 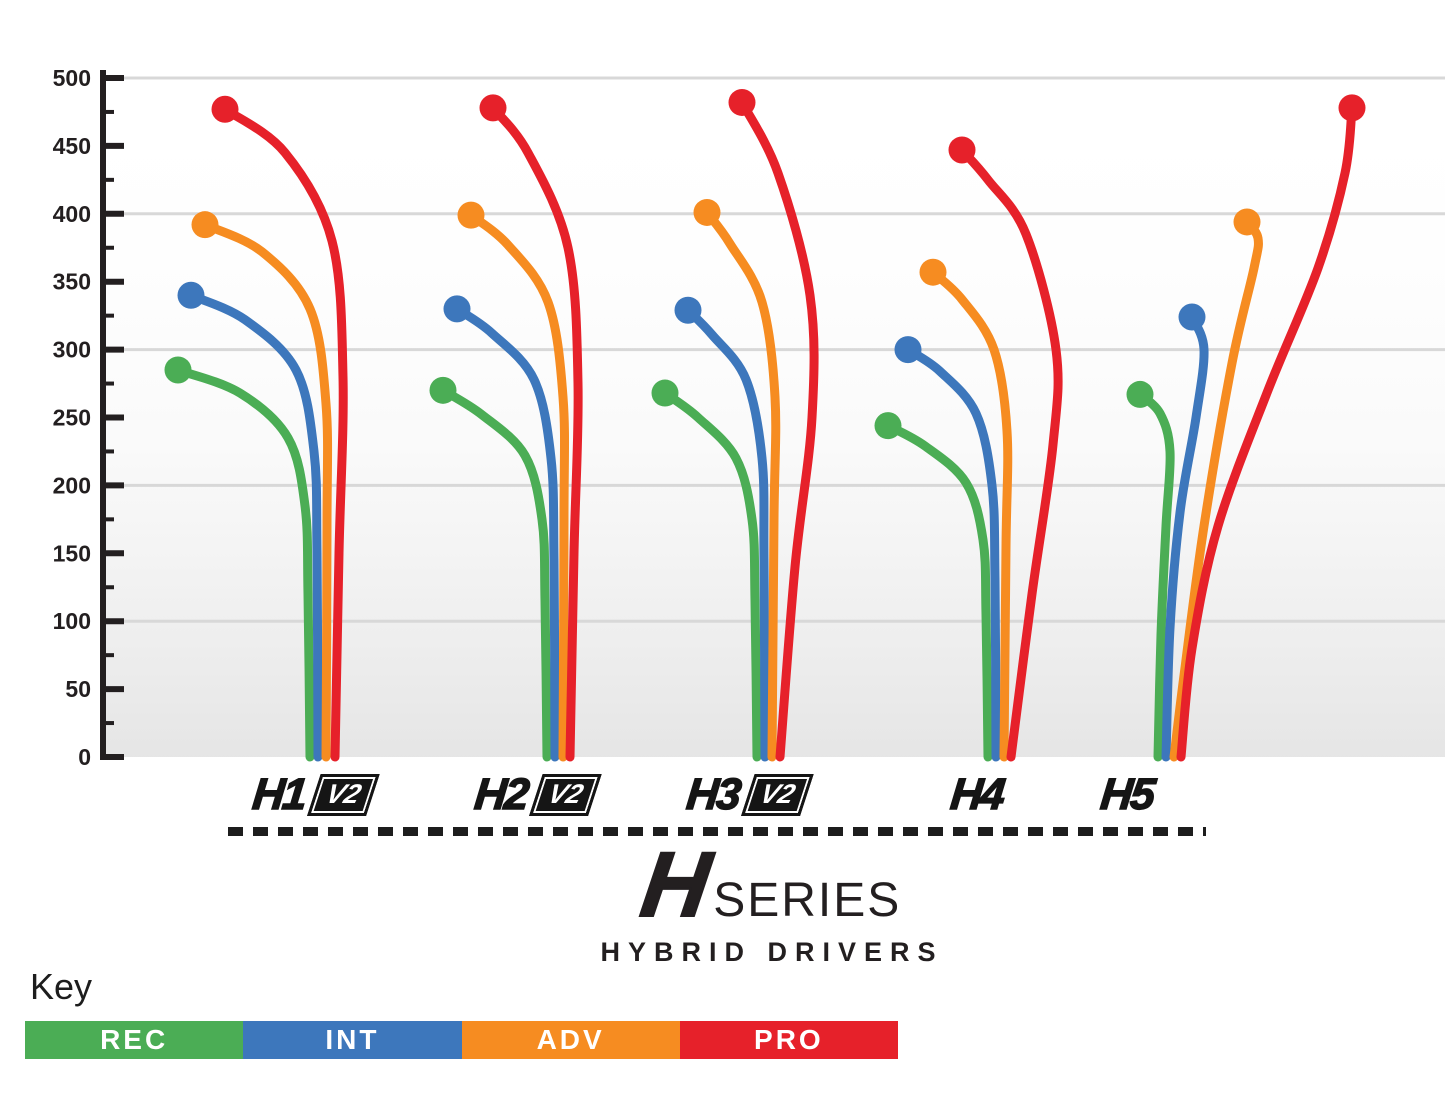 I want to click on y-tick-label-150: 150, so click(x=72, y=553).